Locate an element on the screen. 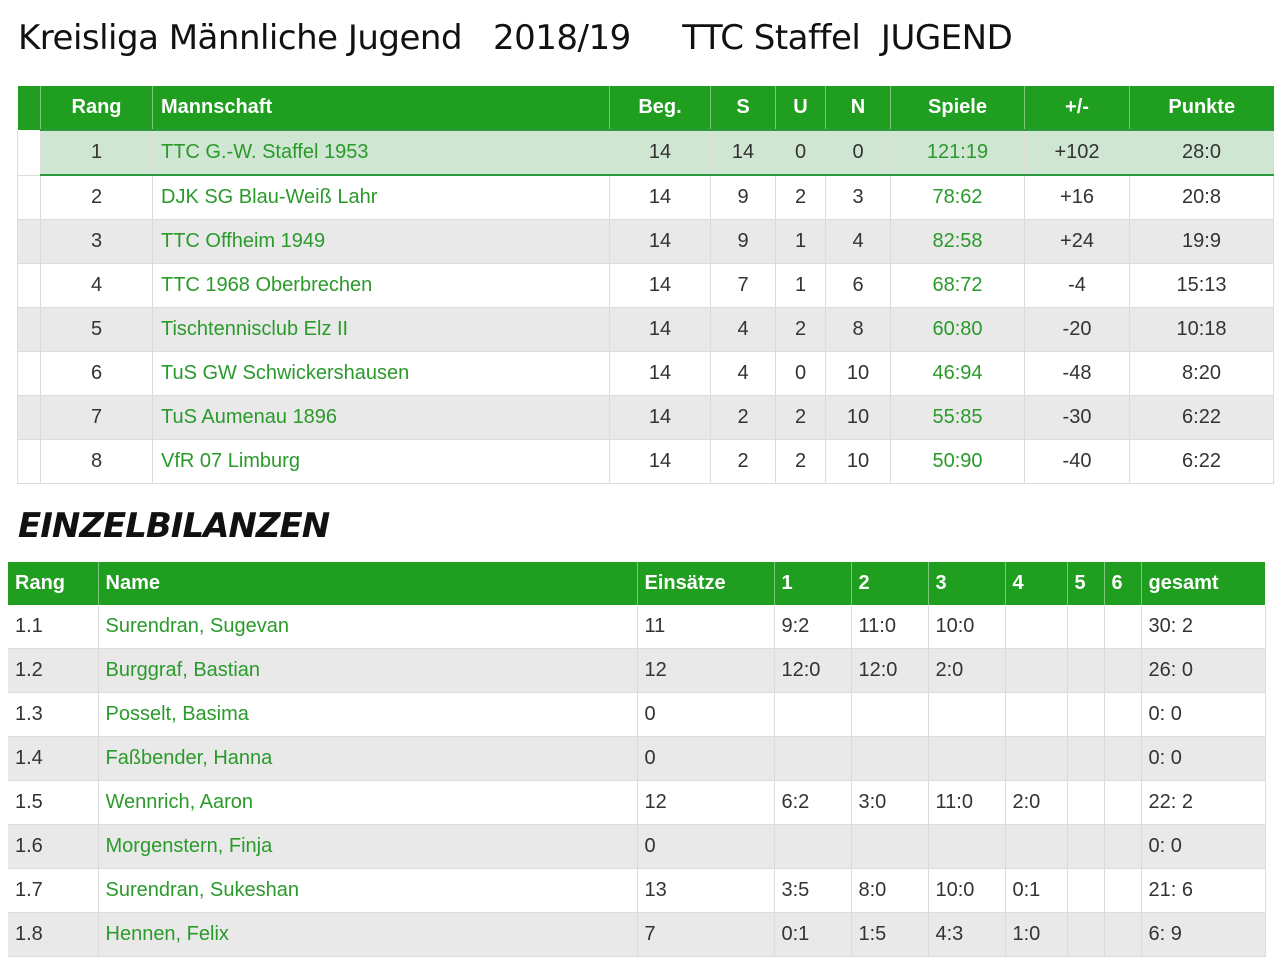  header-einsaetze: Einsätze is located at coordinates (706, 583).